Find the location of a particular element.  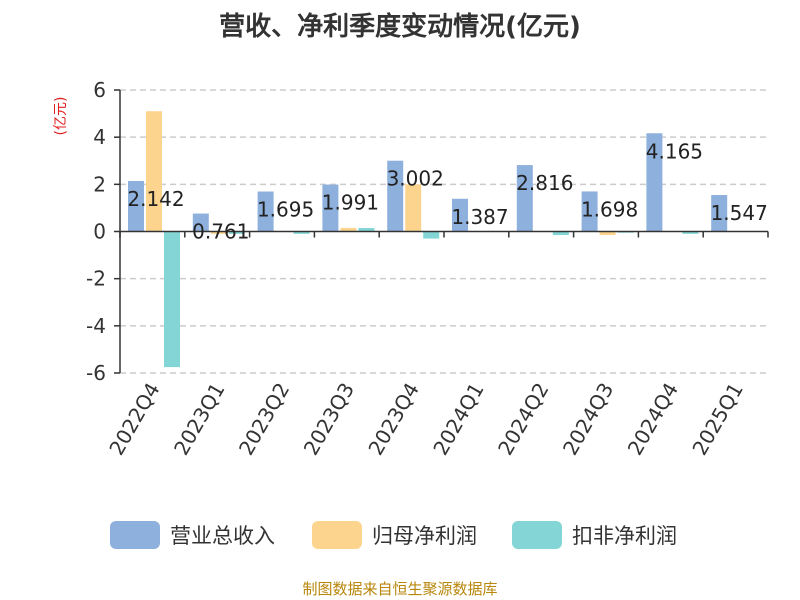

y-tick-label: 6 is located at coordinates (99, 90).